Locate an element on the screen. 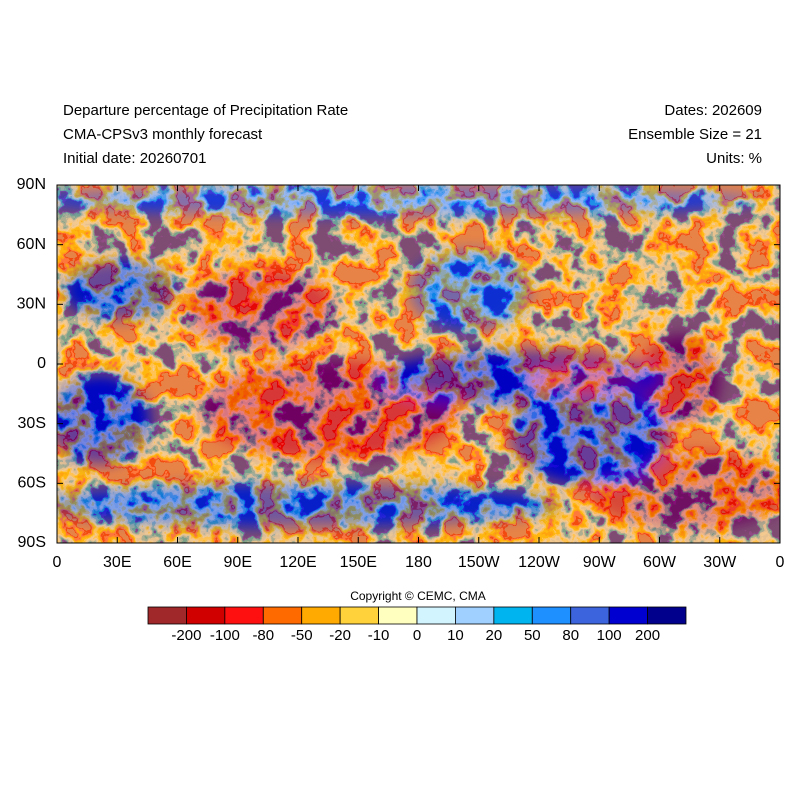 The image size is (800, 800). lon-label: 180 is located at coordinates (418, 562).